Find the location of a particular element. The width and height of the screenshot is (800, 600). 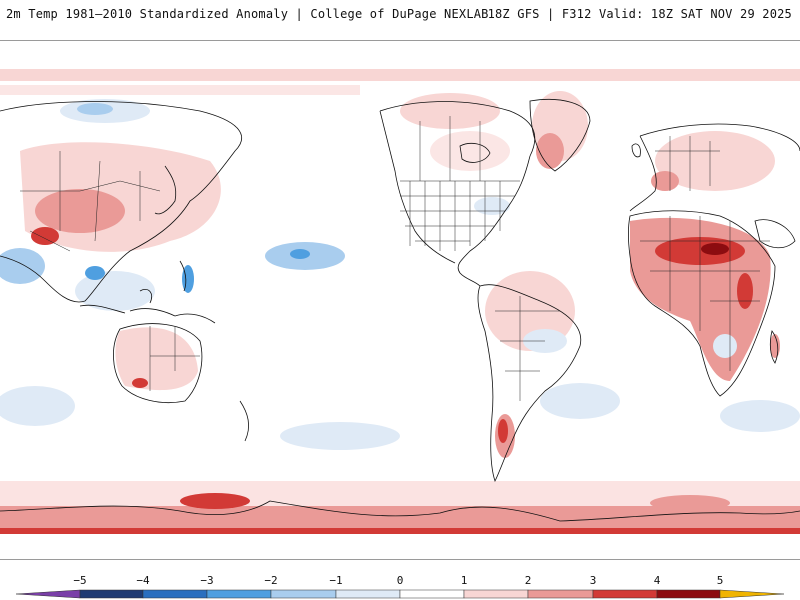

maritime-cold-anomaly is located at coordinates (115, 291).